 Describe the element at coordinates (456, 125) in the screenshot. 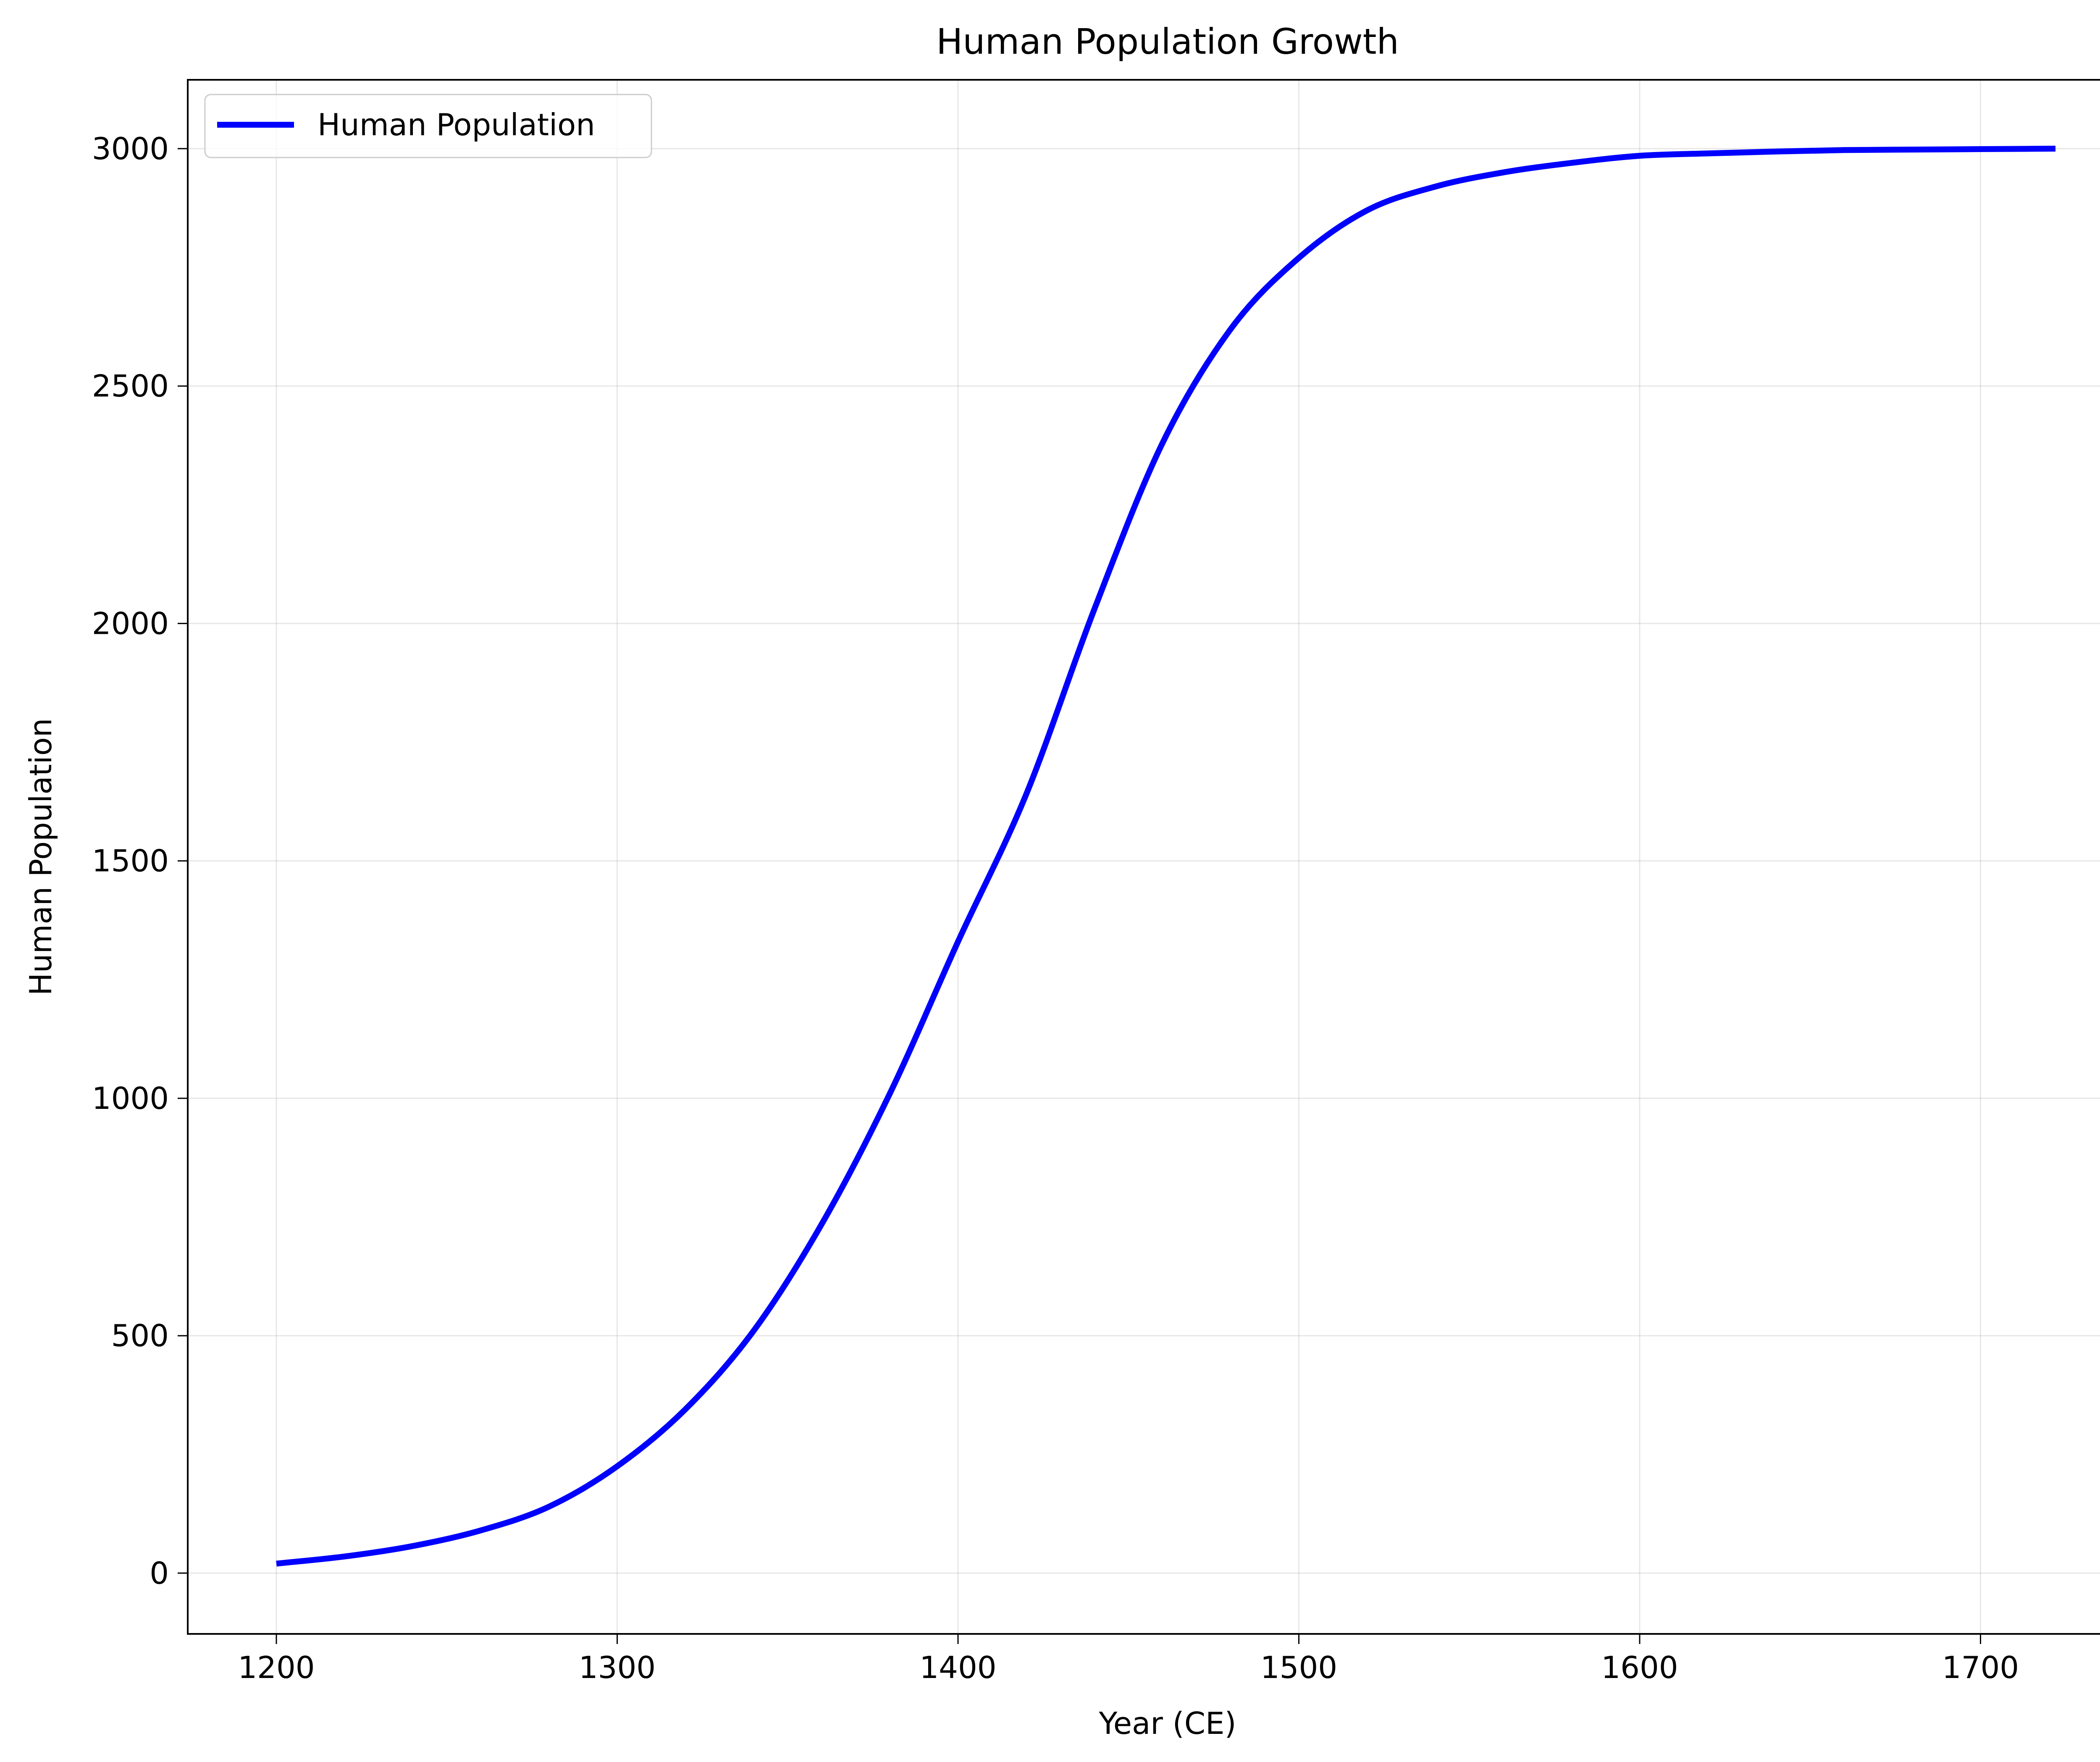

I see `legend-label-human-population: Human Population` at that location.